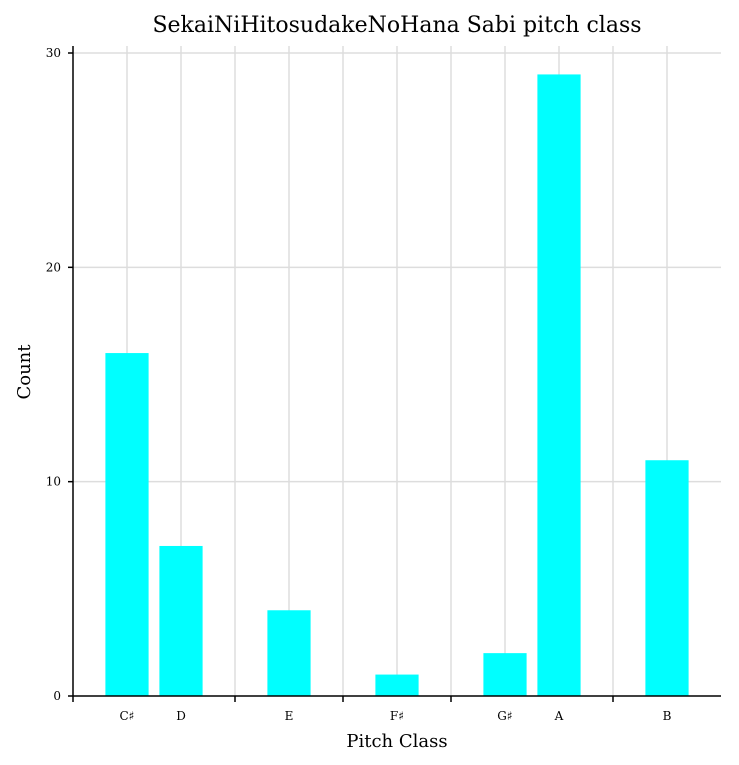 Image resolution: width=739 pixels, height=765 pixels. Describe the element at coordinates (181, 620) in the screenshot. I see `bar-D` at that location.